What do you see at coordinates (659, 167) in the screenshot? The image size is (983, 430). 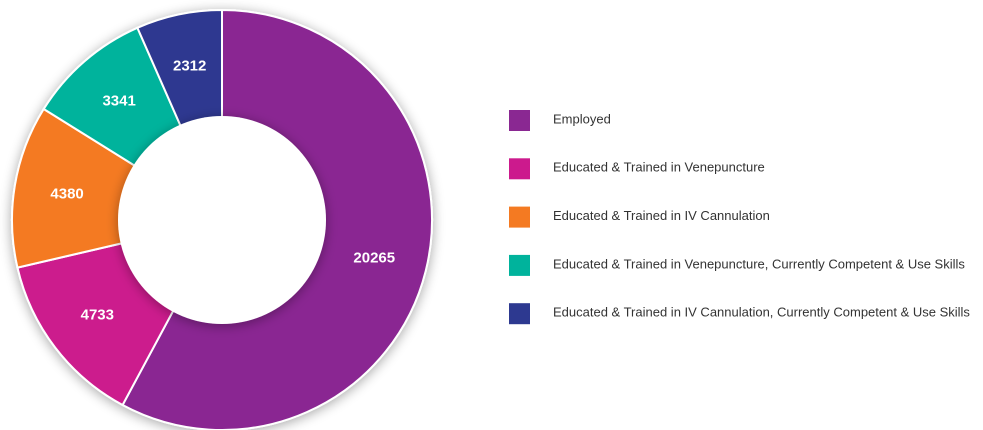 I see `legend-label: Educated & Trained in Venepuncture` at bounding box center [659, 167].